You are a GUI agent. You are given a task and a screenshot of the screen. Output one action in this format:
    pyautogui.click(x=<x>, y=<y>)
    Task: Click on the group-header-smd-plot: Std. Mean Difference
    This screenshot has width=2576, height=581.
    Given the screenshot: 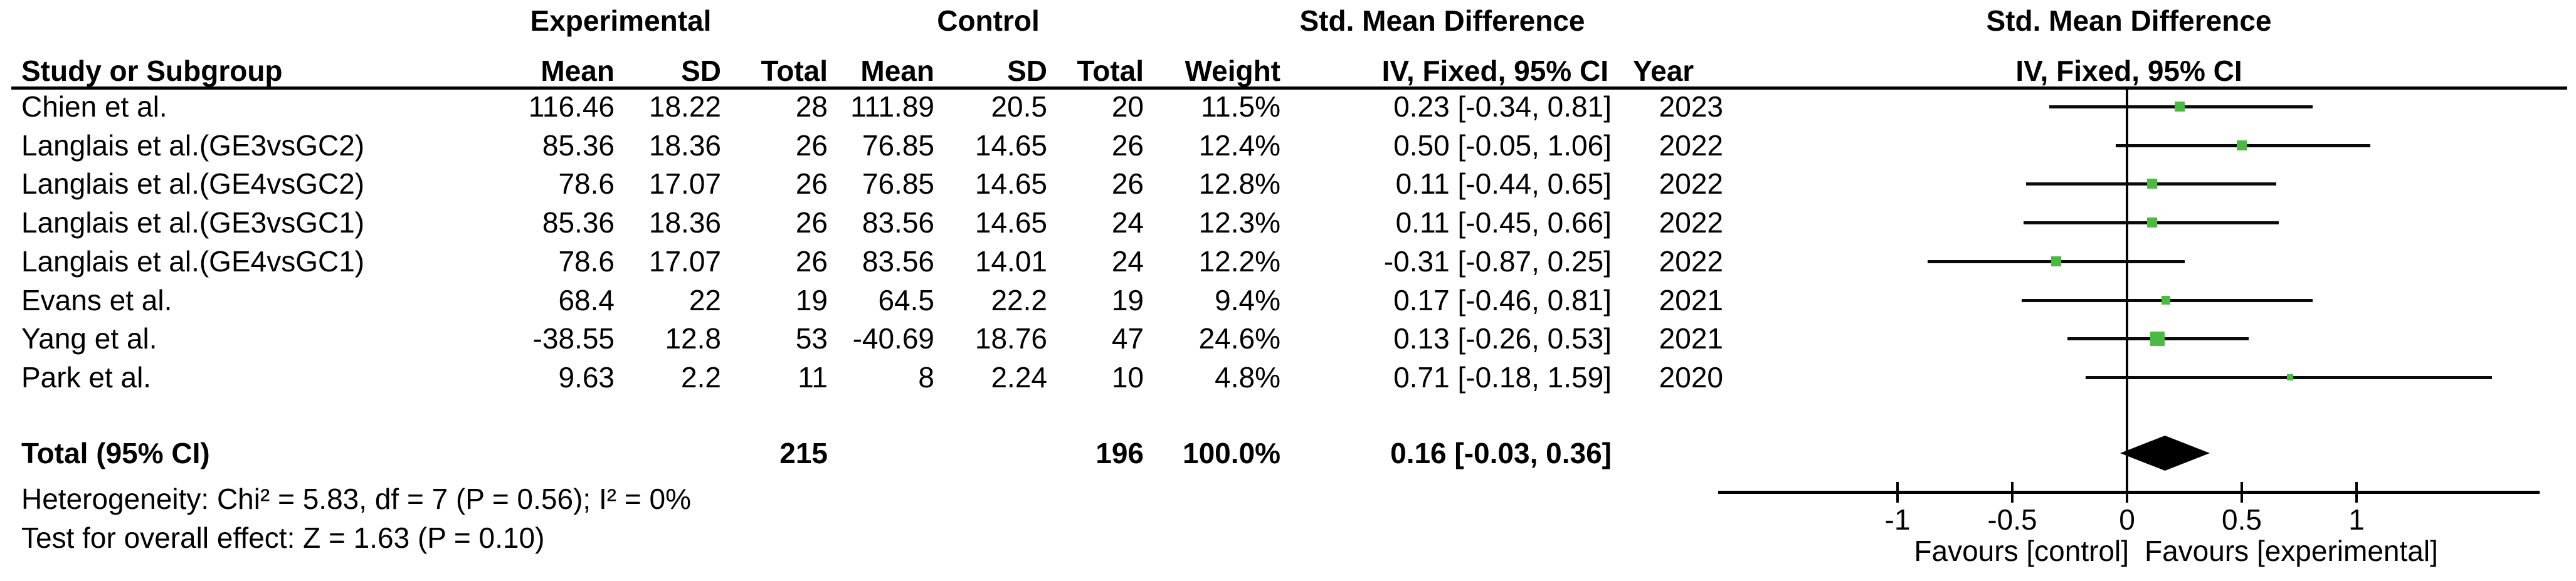 What is the action you would take?
    pyautogui.click(x=2129, y=20)
    